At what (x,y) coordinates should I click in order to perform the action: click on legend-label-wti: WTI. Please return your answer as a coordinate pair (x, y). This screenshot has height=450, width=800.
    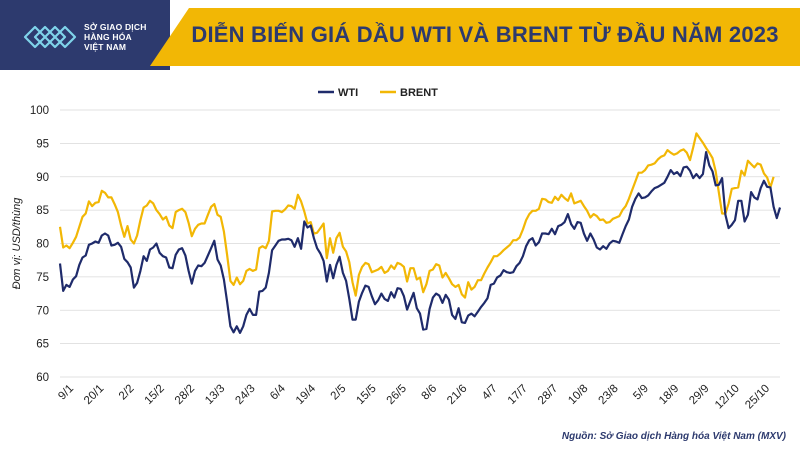
    Looking at the image, I should click on (348, 93).